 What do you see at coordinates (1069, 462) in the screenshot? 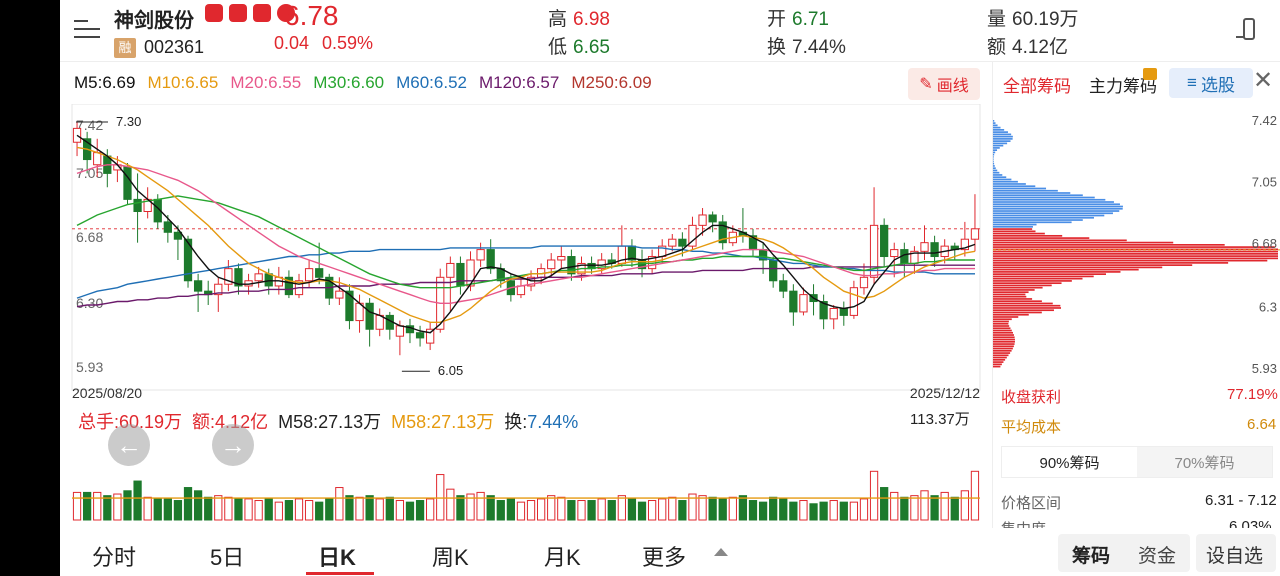
I see `seg-90: 90%筹码` at bounding box center [1069, 462].